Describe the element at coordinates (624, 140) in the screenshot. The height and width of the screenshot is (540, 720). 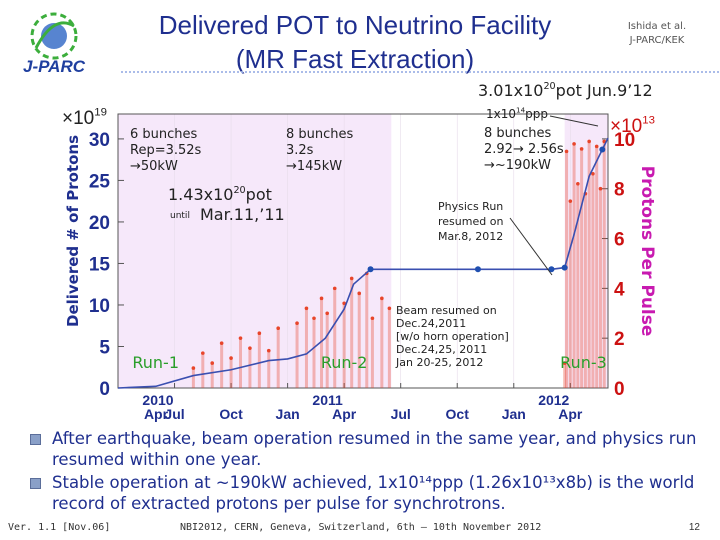
I see `right-tick-label: 10` at that location.